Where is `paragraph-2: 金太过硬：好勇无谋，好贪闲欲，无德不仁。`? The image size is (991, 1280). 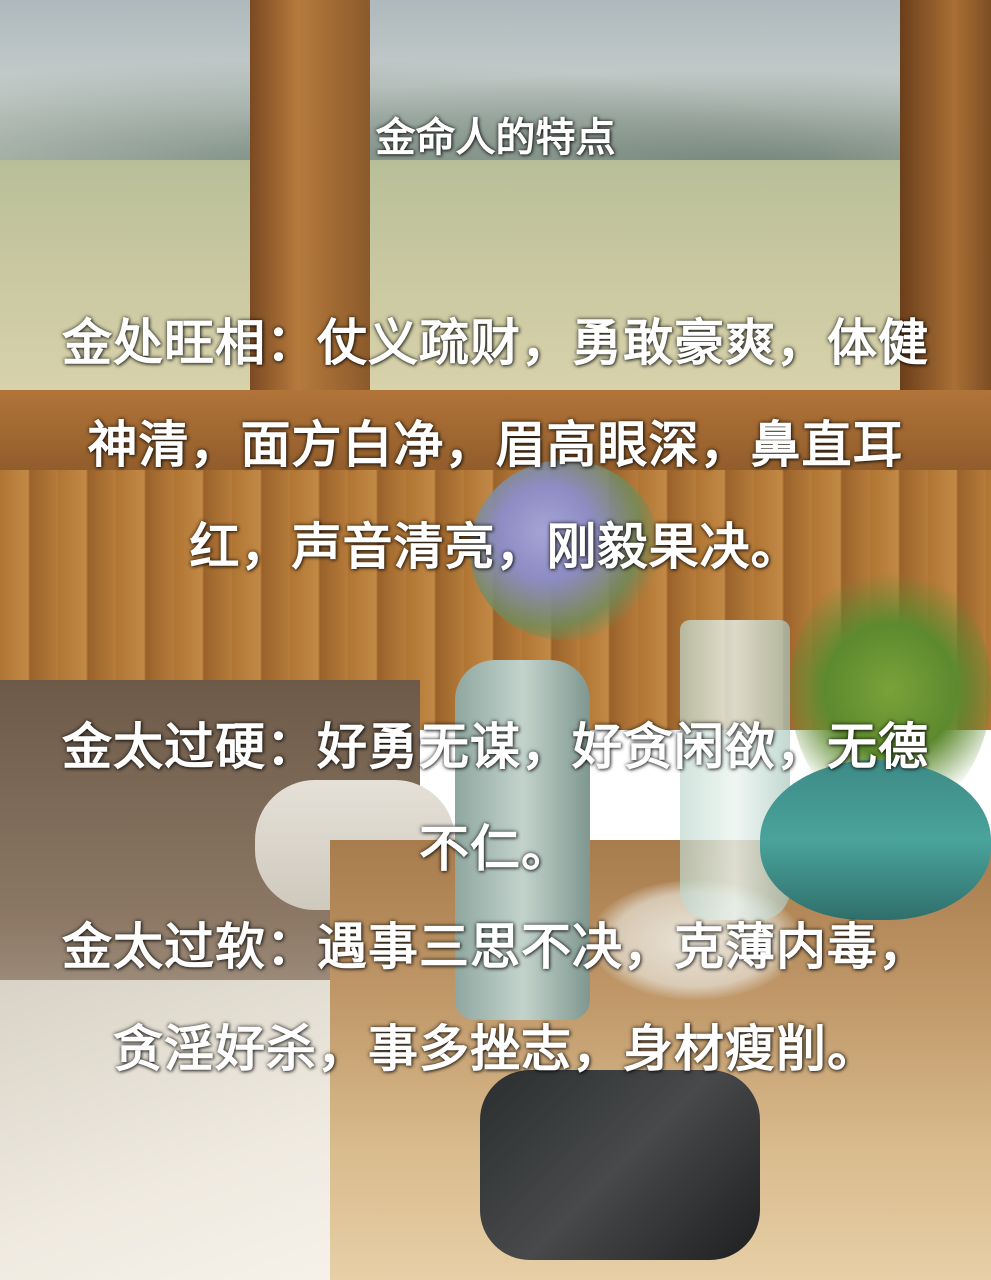 paragraph-2: 金太过硬：好勇无谋，好贪闲欲，无德不仁。 is located at coordinates (495, 798).